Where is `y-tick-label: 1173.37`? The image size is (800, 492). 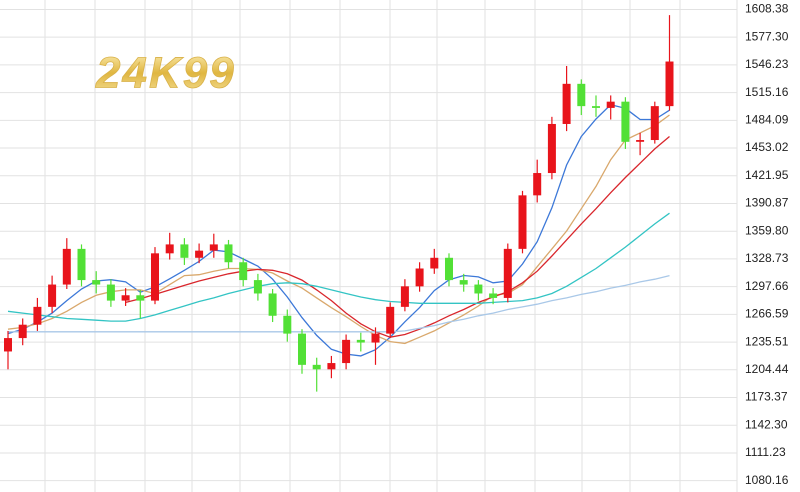 y-tick-label: 1173.37 is located at coordinates (766, 397).